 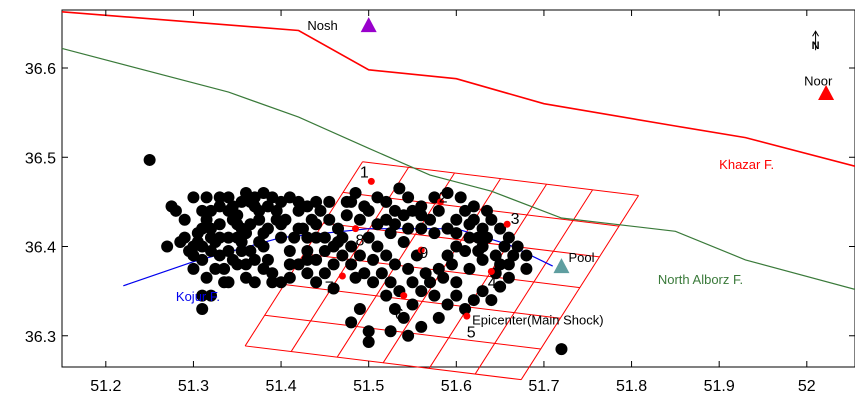 I want to click on x-tick-label: 51.3, so click(x=193, y=386).